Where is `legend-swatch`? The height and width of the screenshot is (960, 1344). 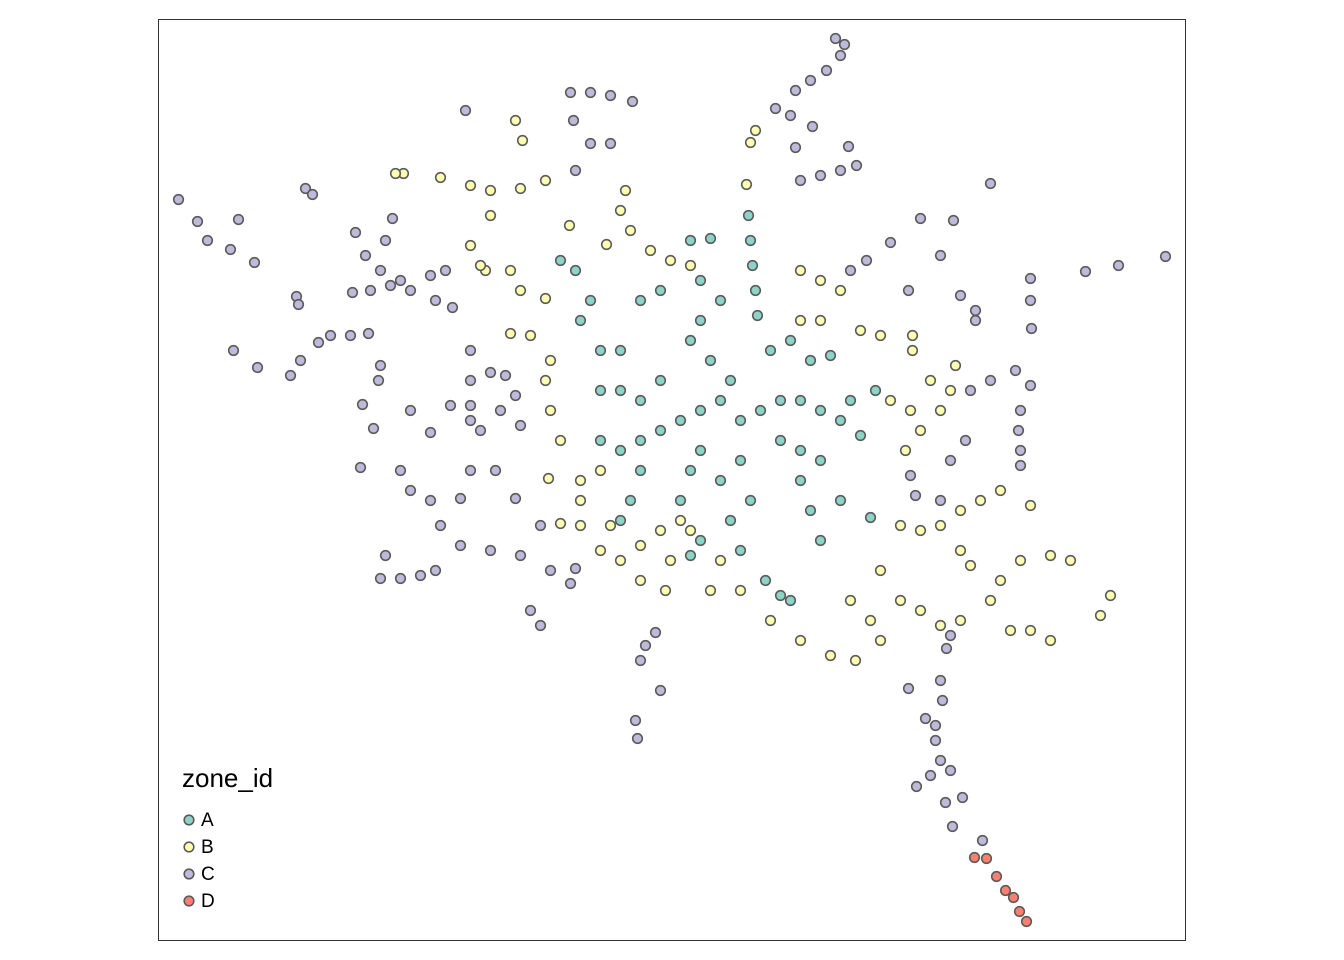
legend-swatch is located at coordinates (189, 820).